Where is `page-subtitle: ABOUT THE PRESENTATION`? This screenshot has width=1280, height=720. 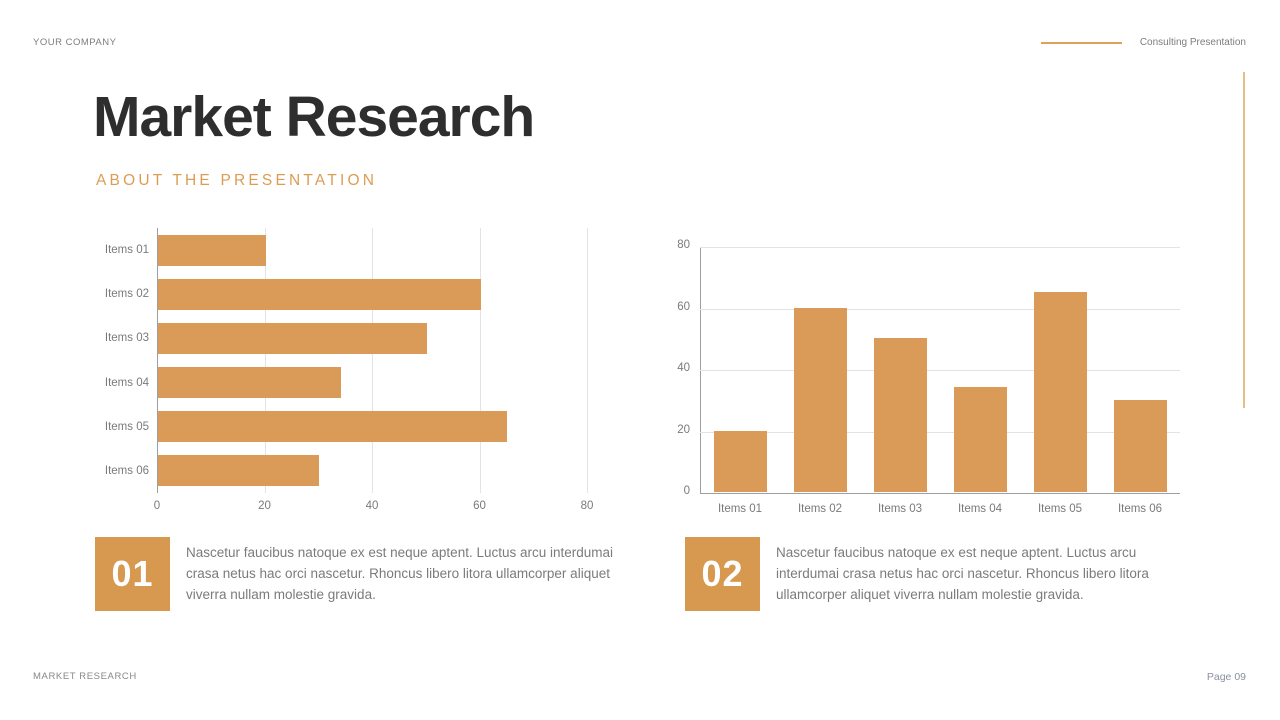 page-subtitle: ABOUT THE PRESENTATION is located at coordinates (237, 180).